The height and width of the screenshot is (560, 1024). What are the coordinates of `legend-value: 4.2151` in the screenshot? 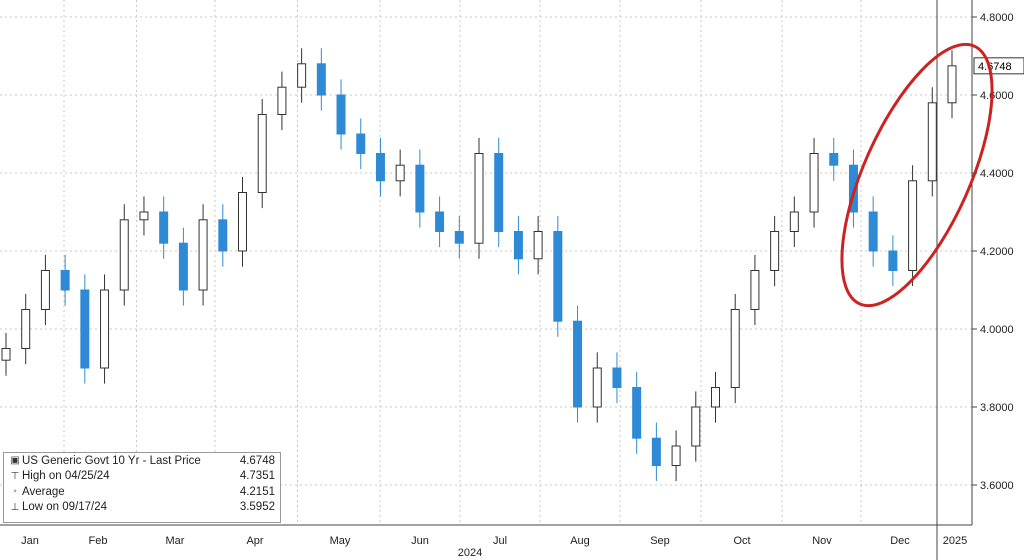 It's located at (257, 491).